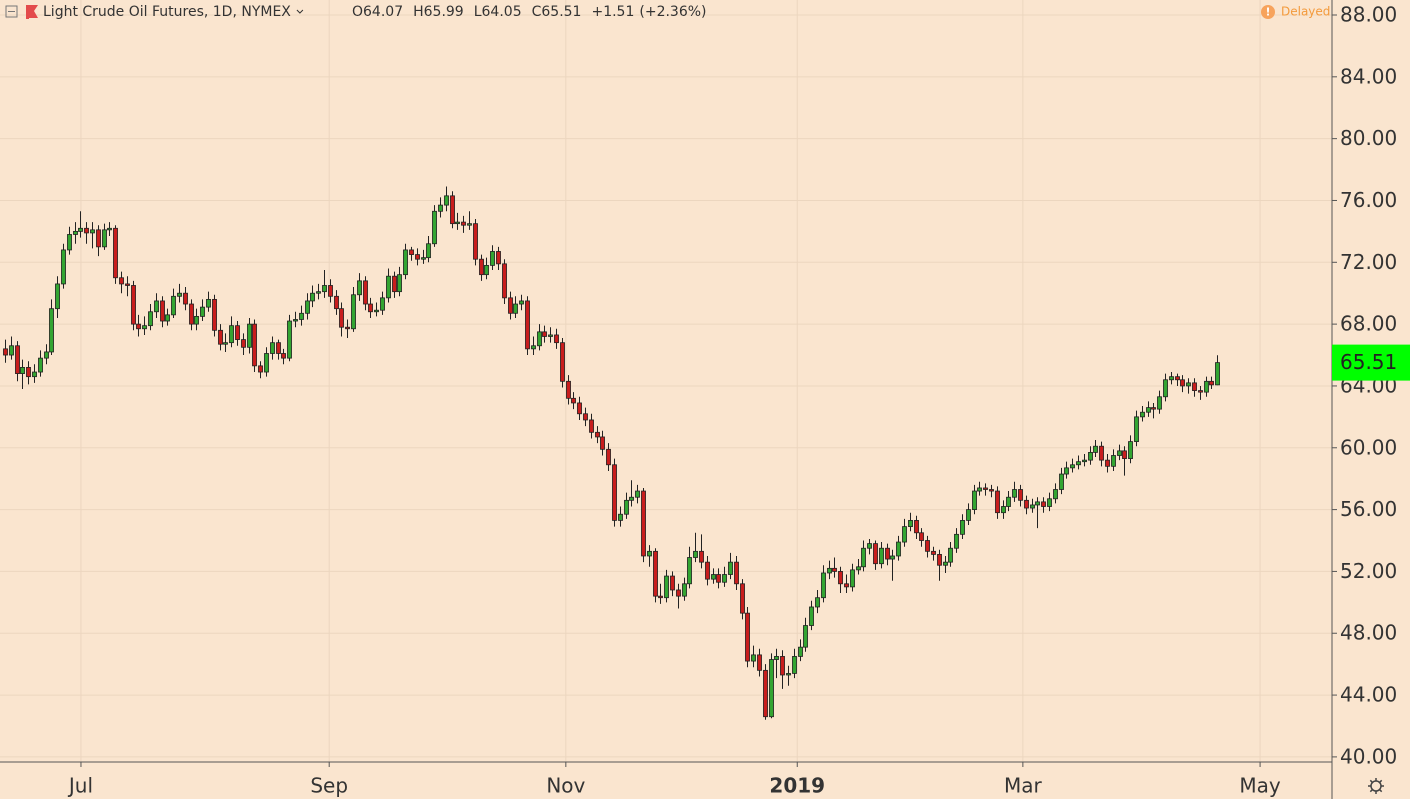  I want to click on title-dropdown, so click(300, 11).